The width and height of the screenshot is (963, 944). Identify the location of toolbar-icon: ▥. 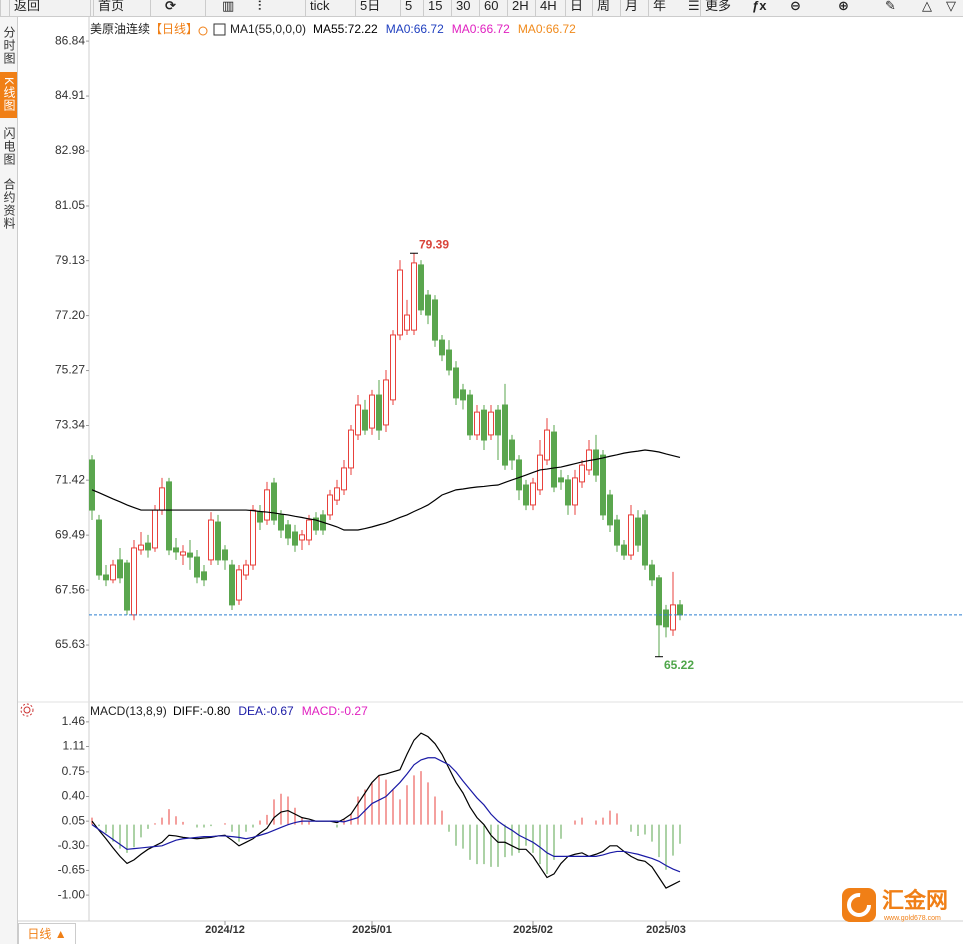
(228, 6).